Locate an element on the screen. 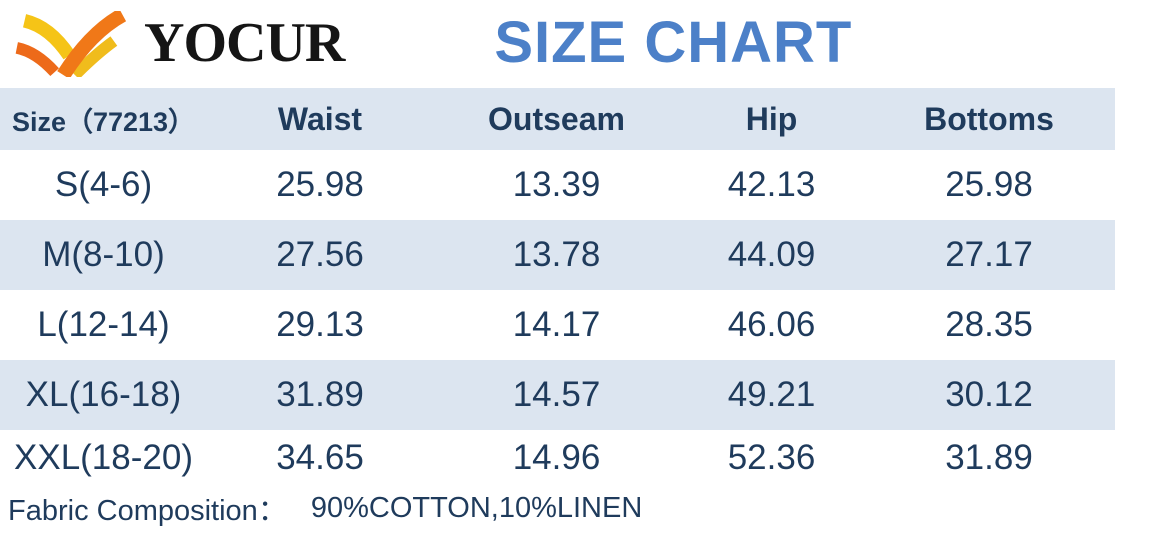 This screenshot has width=1157, height=540. cell-bottoms: 30.12 is located at coordinates (989, 395).